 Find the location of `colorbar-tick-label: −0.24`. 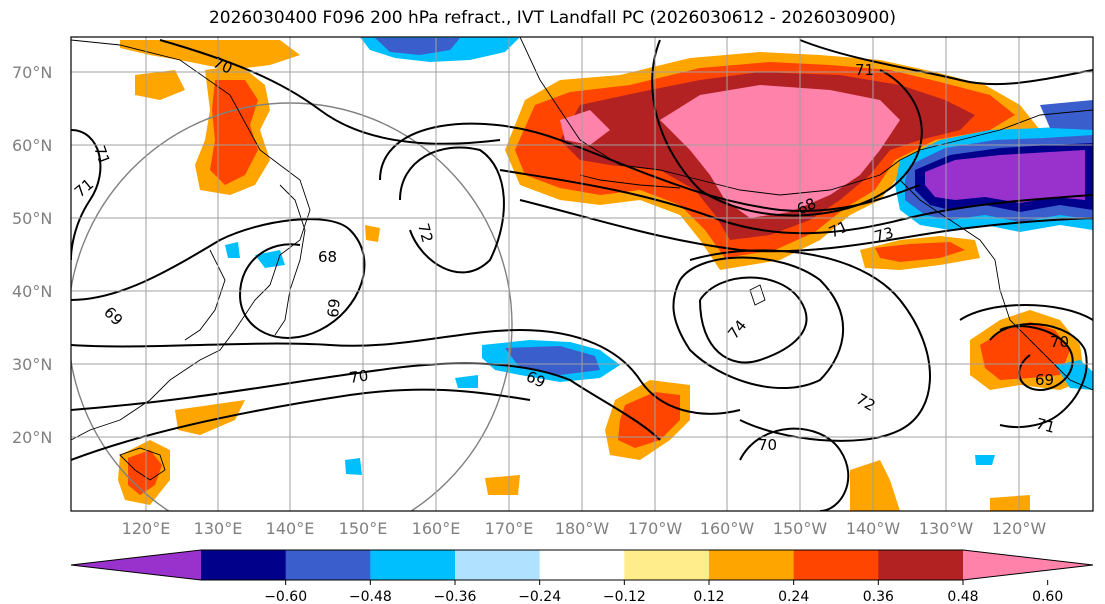

colorbar-tick-label: −0.24 is located at coordinates (539, 596).